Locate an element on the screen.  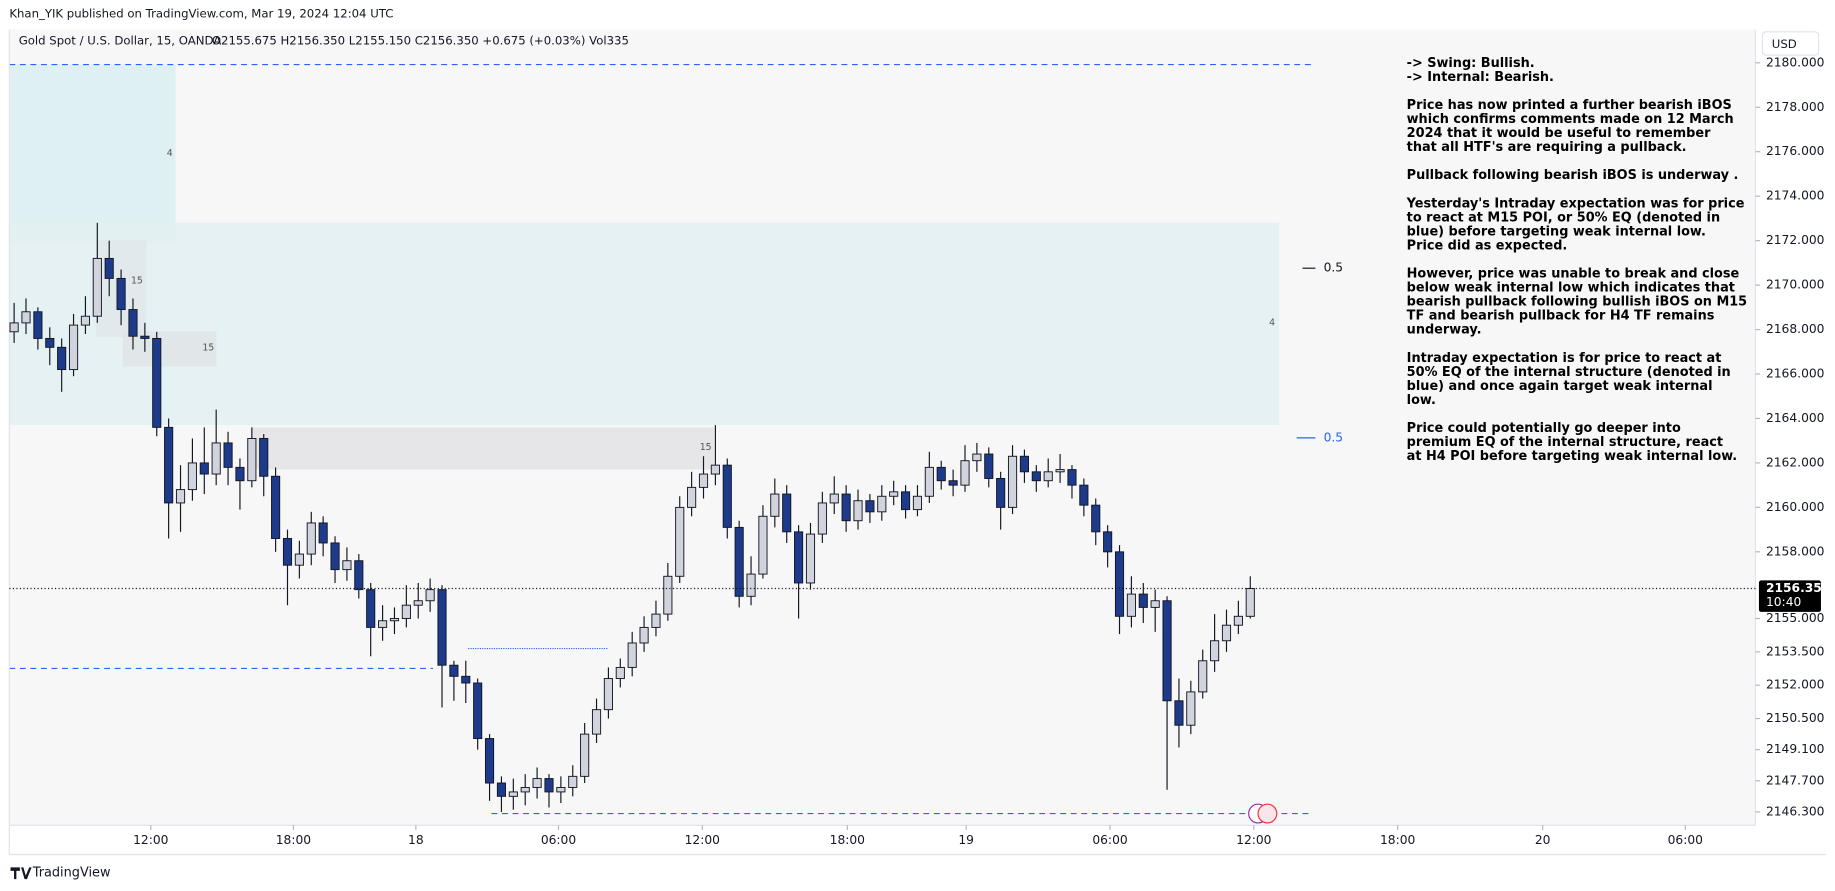
y-tick-label: 2149.100 is located at coordinates (1795, 749).